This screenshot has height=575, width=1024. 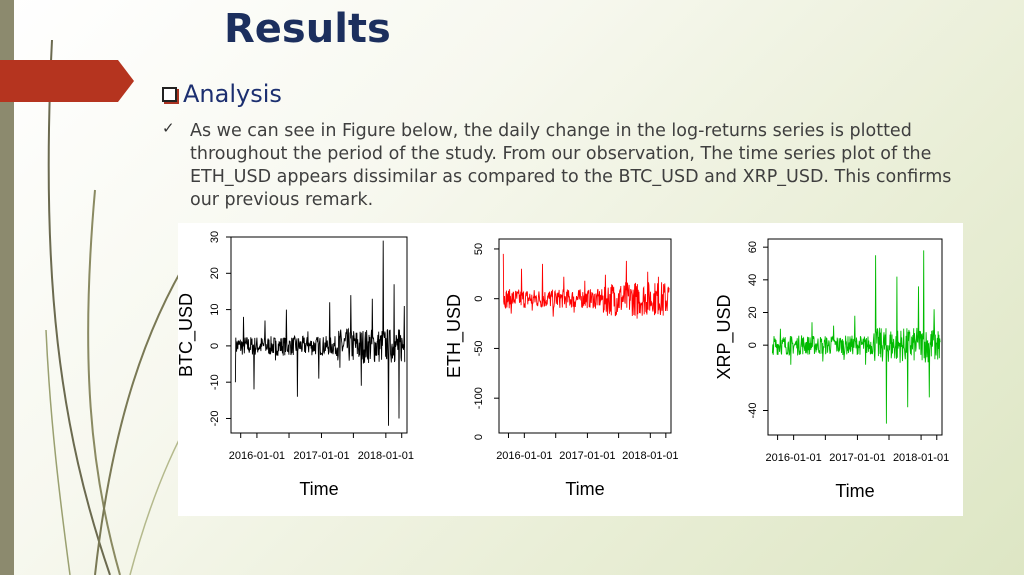 What do you see at coordinates (307, 29) in the screenshot?
I see `slide-title: Results` at bounding box center [307, 29].